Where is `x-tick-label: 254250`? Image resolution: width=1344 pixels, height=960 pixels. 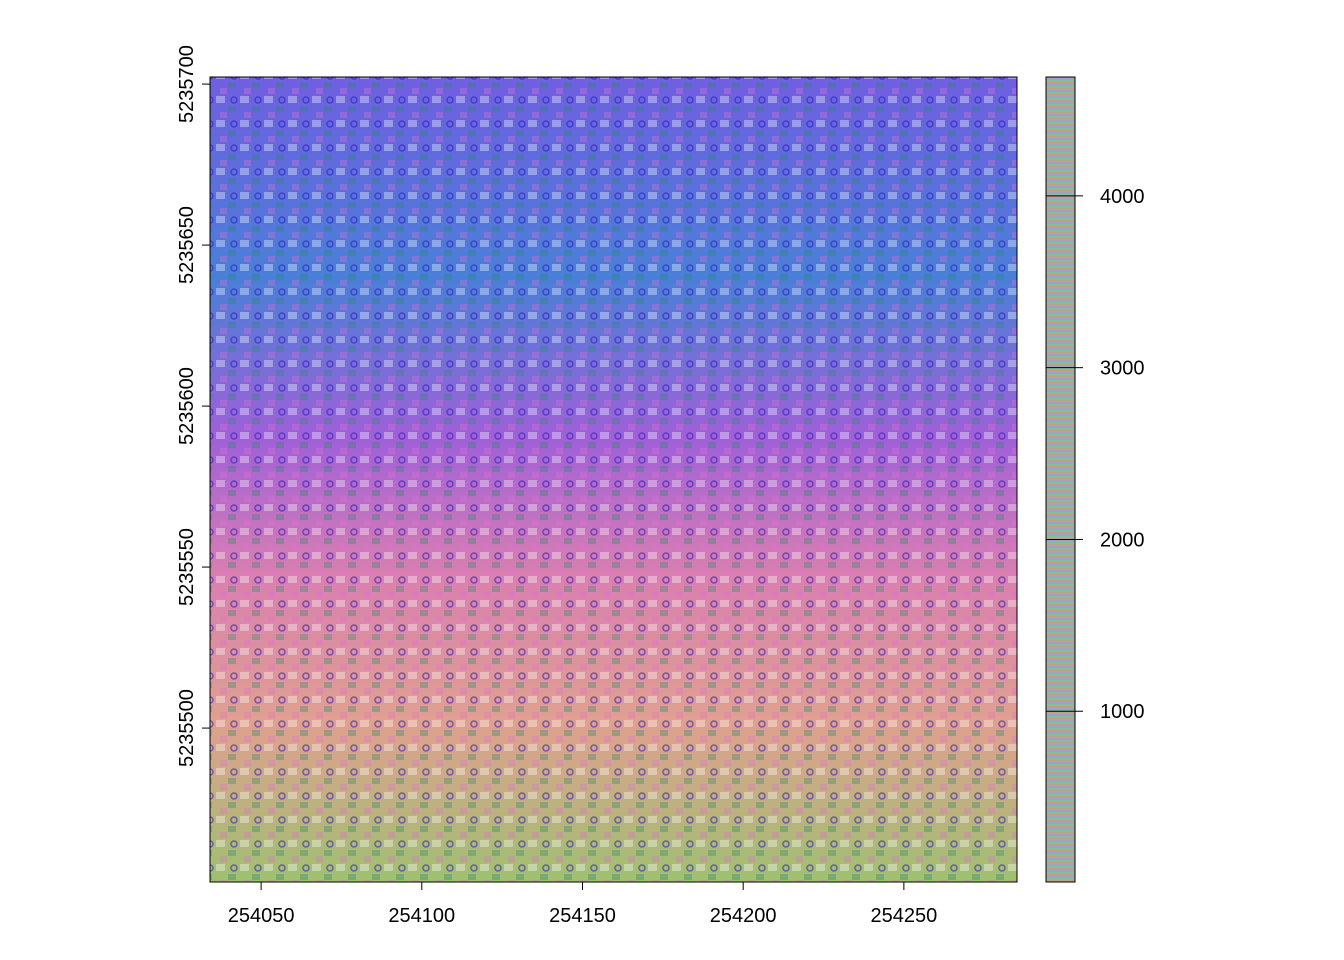
x-tick-label: 254250 is located at coordinates (903, 916).